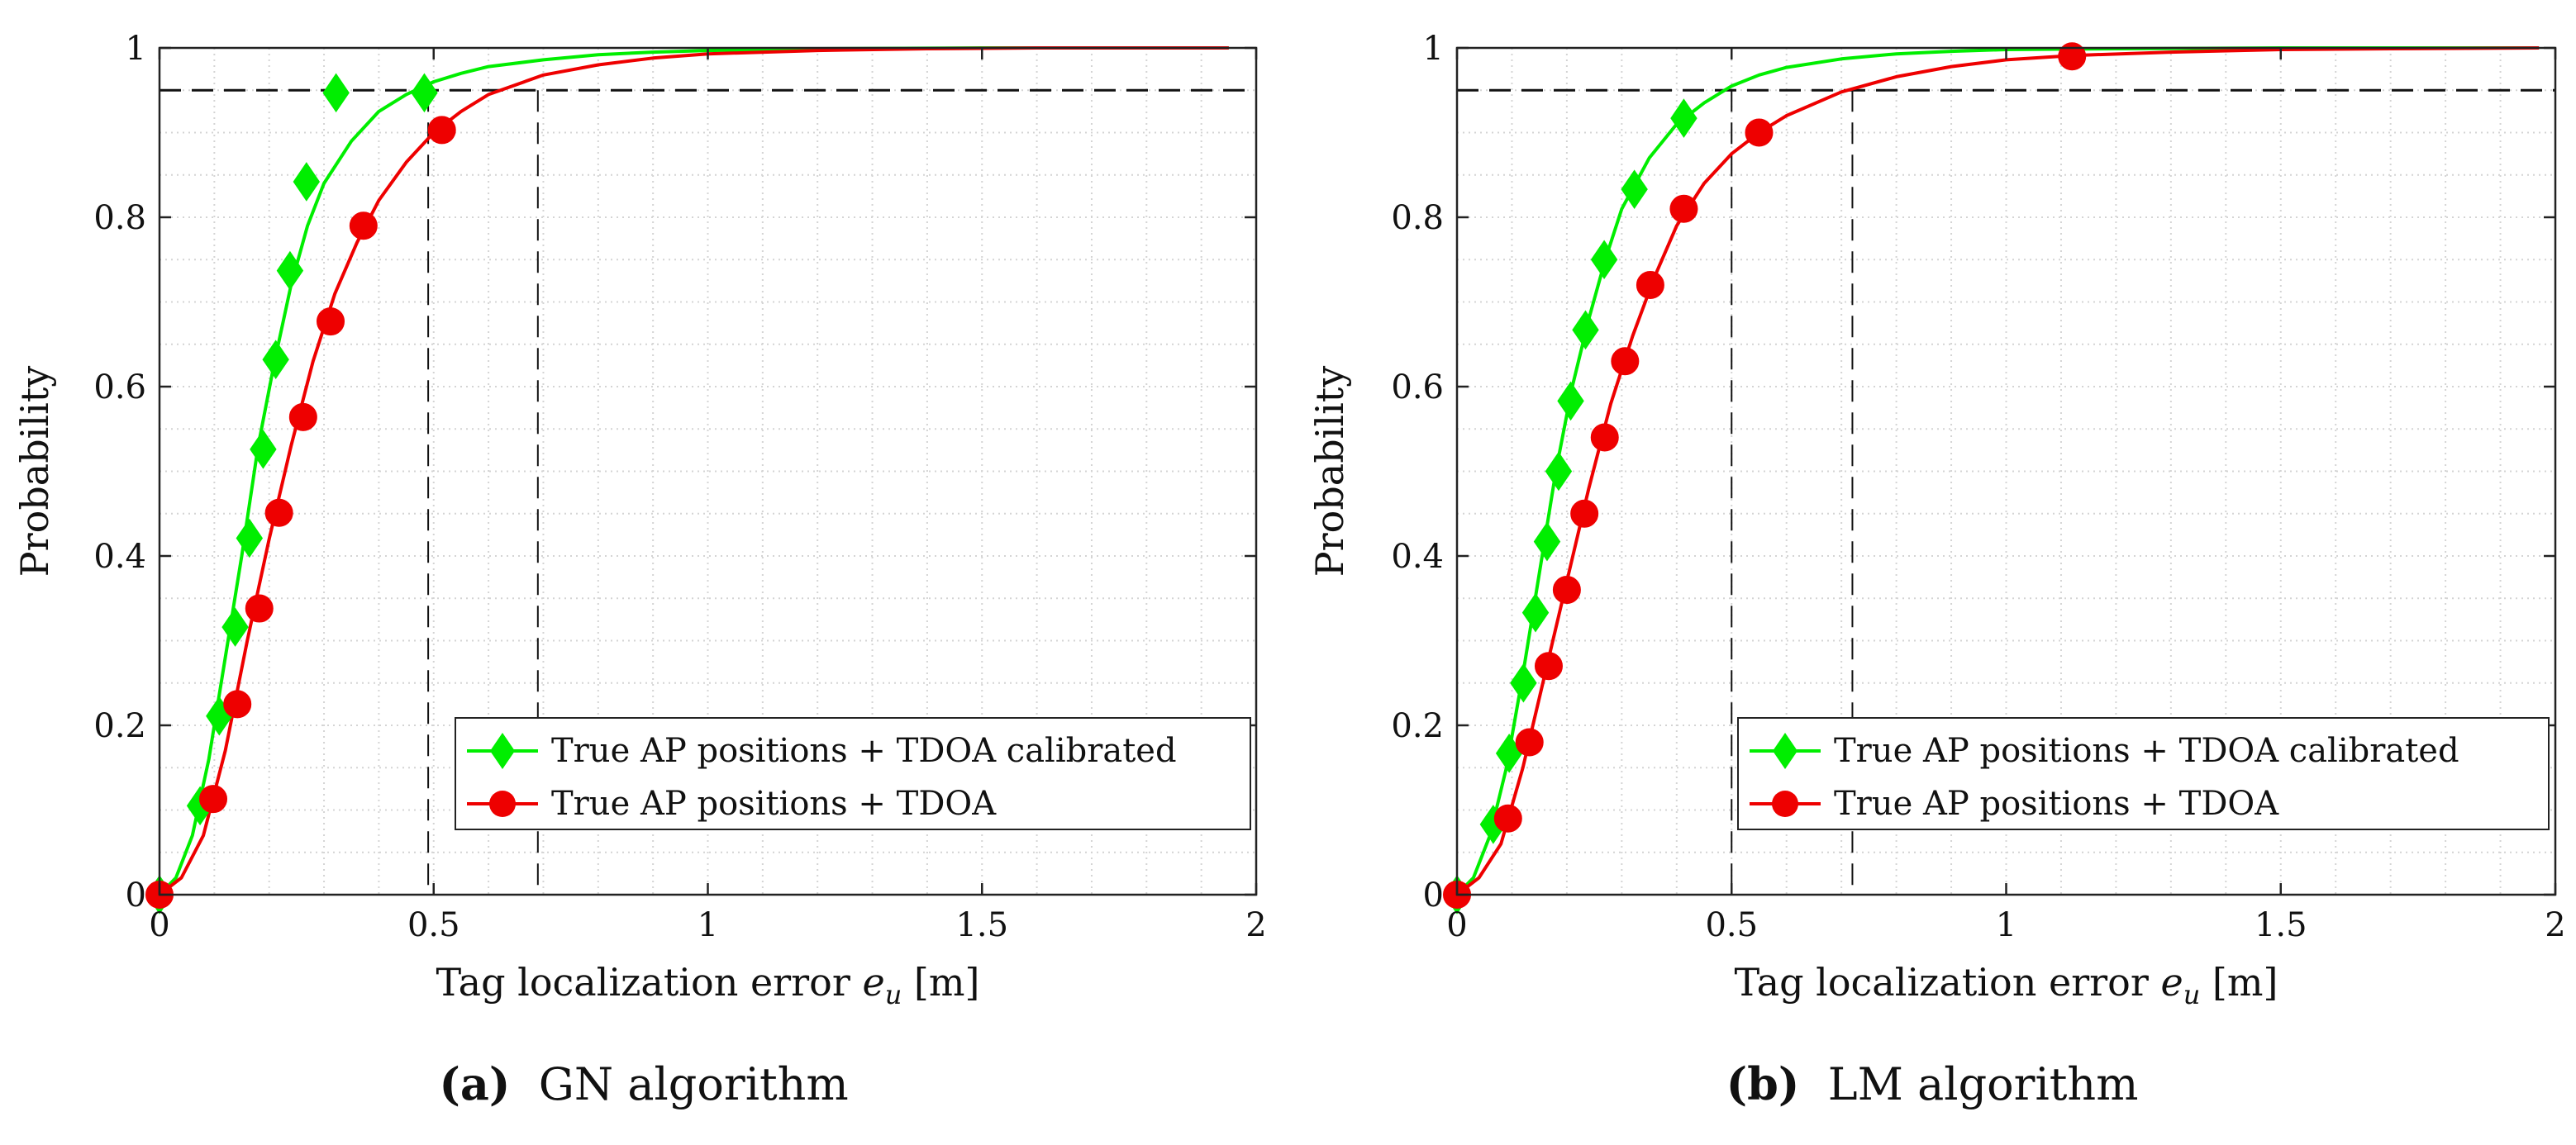  I want to click on caption-a-text: GN algorithm, so click(694, 1084).